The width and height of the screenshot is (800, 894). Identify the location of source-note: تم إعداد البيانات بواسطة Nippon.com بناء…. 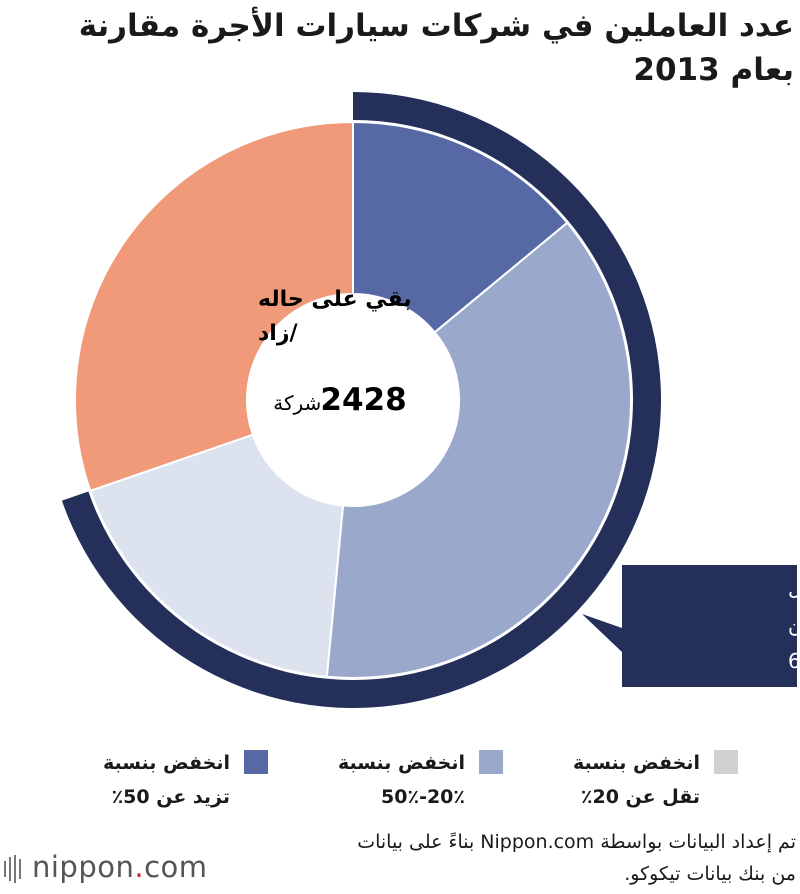
(516, 858).